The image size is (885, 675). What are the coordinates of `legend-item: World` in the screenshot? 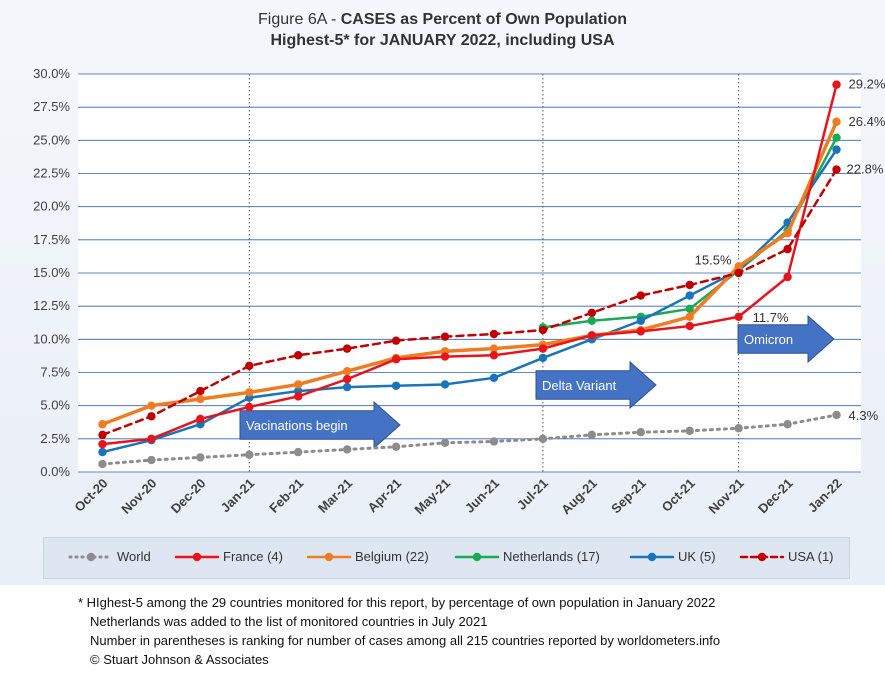 It's located at (109, 556).